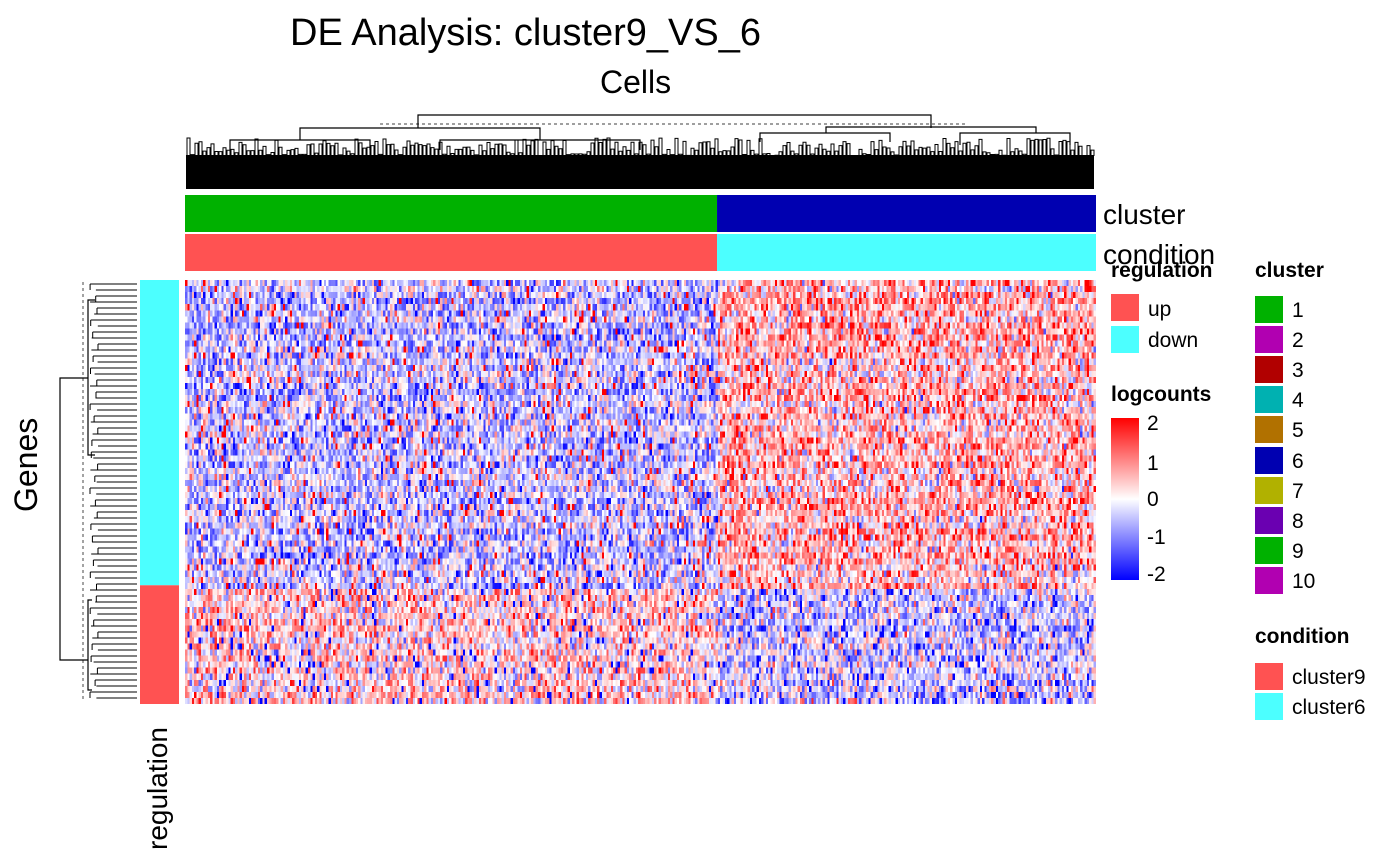  Describe the element at coordinates (1153, 423) in the screenshot. I see `logcounts-tick-2: 2` at that location.